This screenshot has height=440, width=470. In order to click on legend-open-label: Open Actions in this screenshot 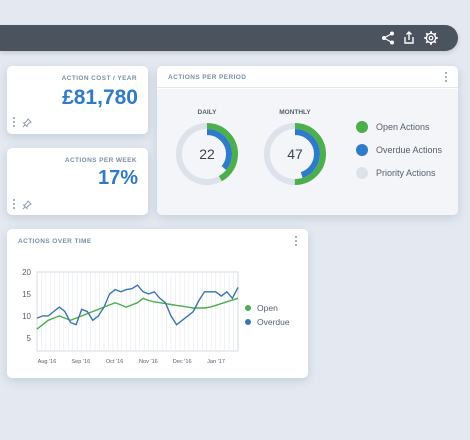, I will do `click(403, 127)`.